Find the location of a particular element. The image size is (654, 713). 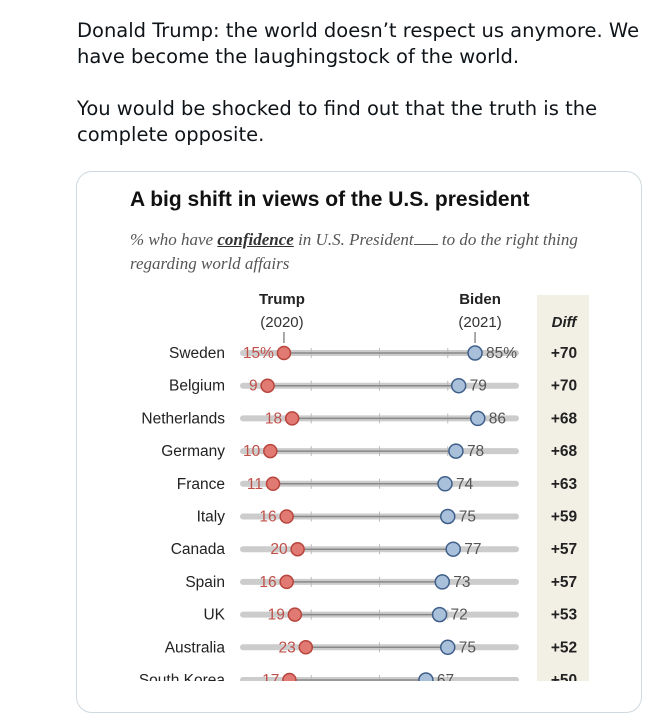

biden-value-label: 74 is located at coordinates (465, 484).